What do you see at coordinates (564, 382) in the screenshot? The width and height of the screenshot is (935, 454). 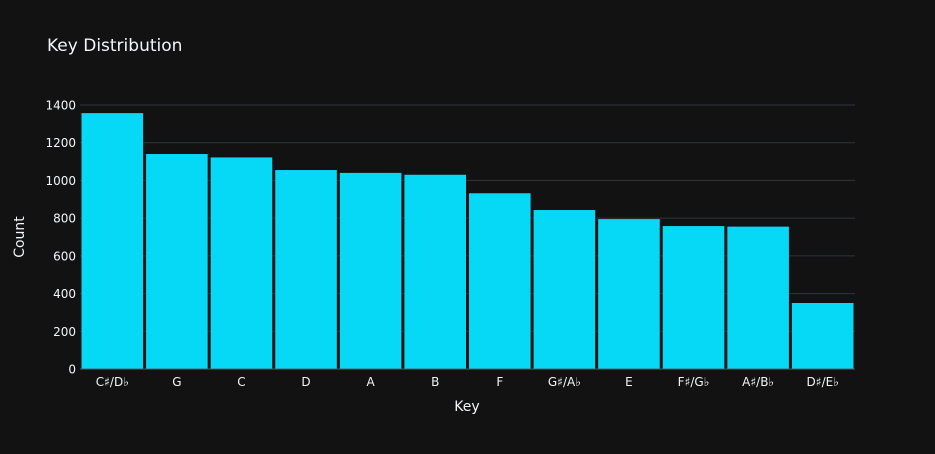 I see `x-tick-label: G♯/A♭` at bounding box center [564, 382].